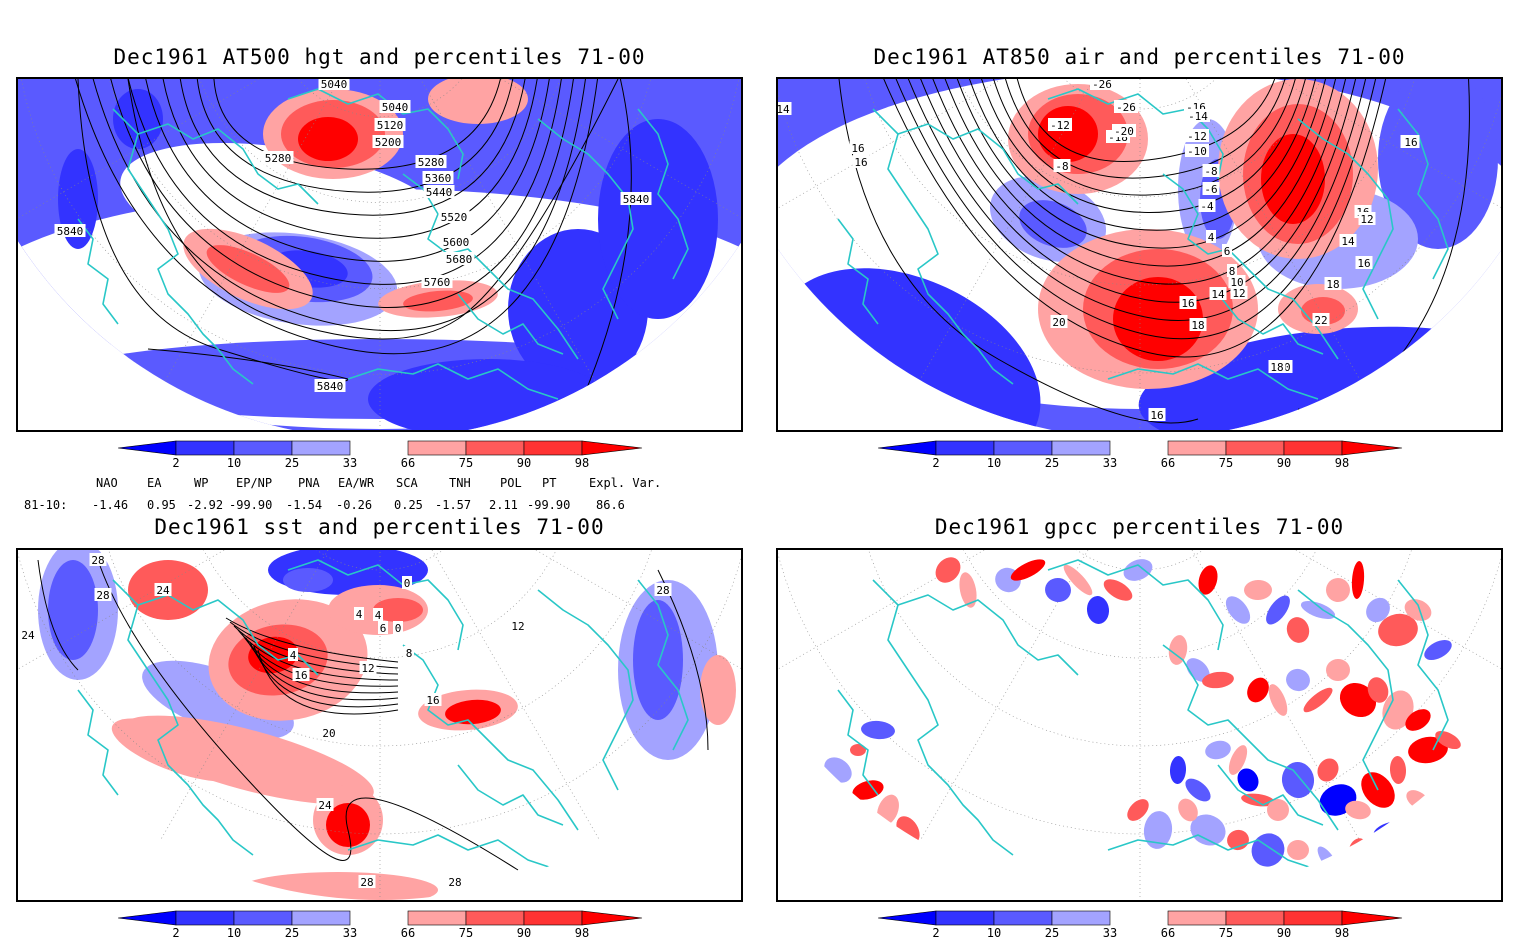 This screenshot has height=942, width=1520. I want to click on panel-title-sst: Dec1961 sst and percentiles 71-00, so click(379, 527).